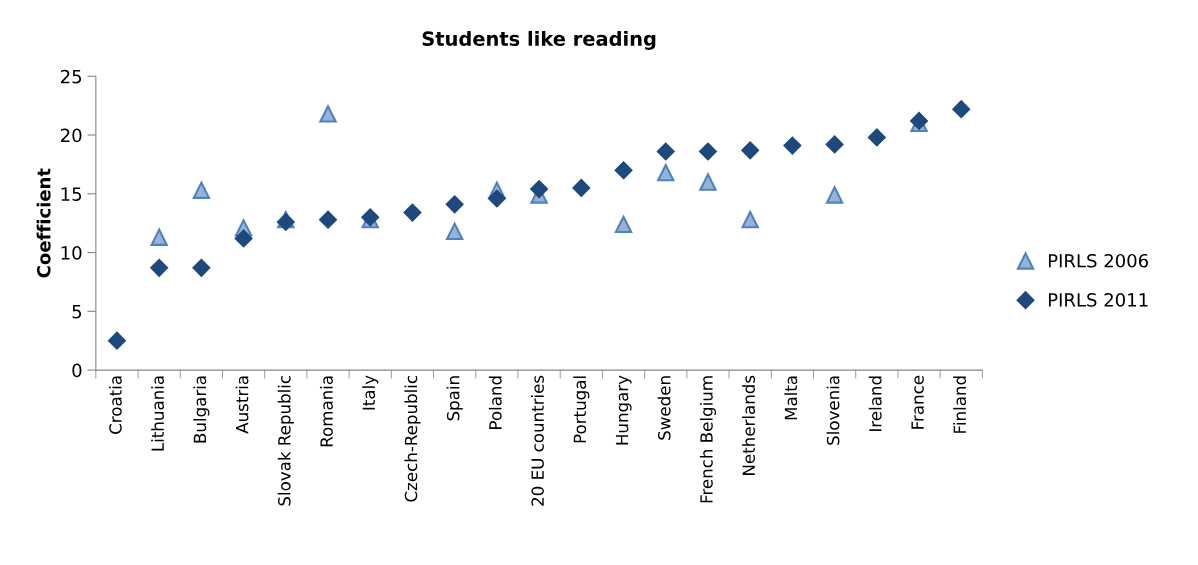 The height and width of the screenshot is (565, 1198). Describe the element at coordinates (157, 413) in the screenshot. I see `x-tick-label: Lithuania` at that location.